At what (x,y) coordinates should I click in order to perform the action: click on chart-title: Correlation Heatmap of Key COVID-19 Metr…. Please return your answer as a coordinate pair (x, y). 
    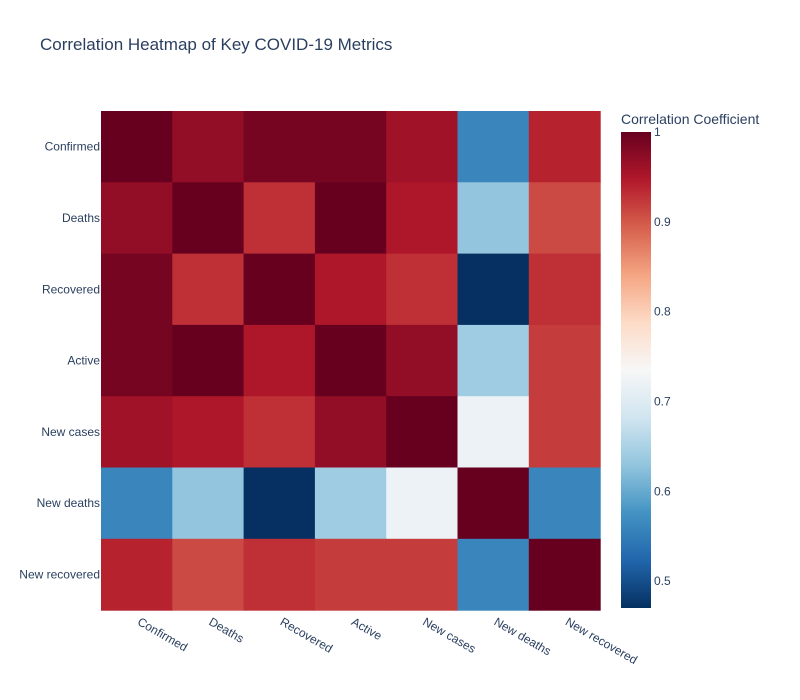
    Looking at the image, I should click on (216, 44).